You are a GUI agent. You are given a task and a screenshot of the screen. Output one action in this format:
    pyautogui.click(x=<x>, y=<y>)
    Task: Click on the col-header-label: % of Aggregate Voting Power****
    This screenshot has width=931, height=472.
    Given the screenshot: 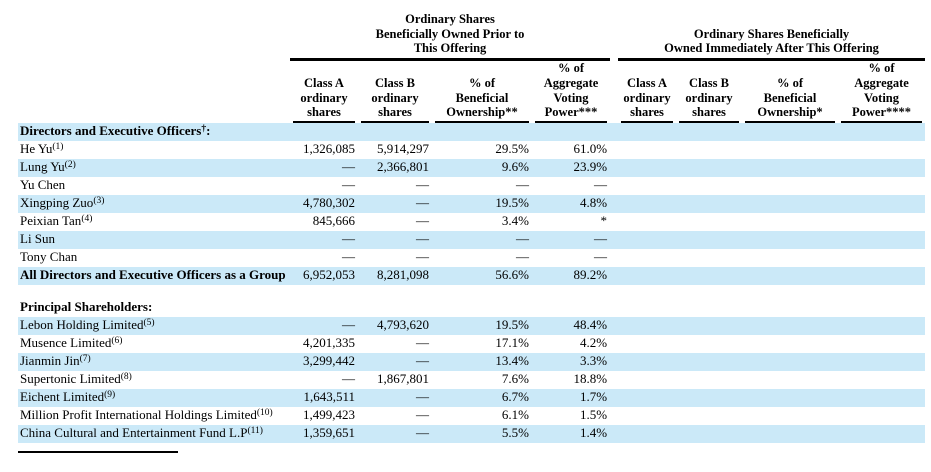 What is the action you would take?
    pyautogui.click(x=882, y=92)
    